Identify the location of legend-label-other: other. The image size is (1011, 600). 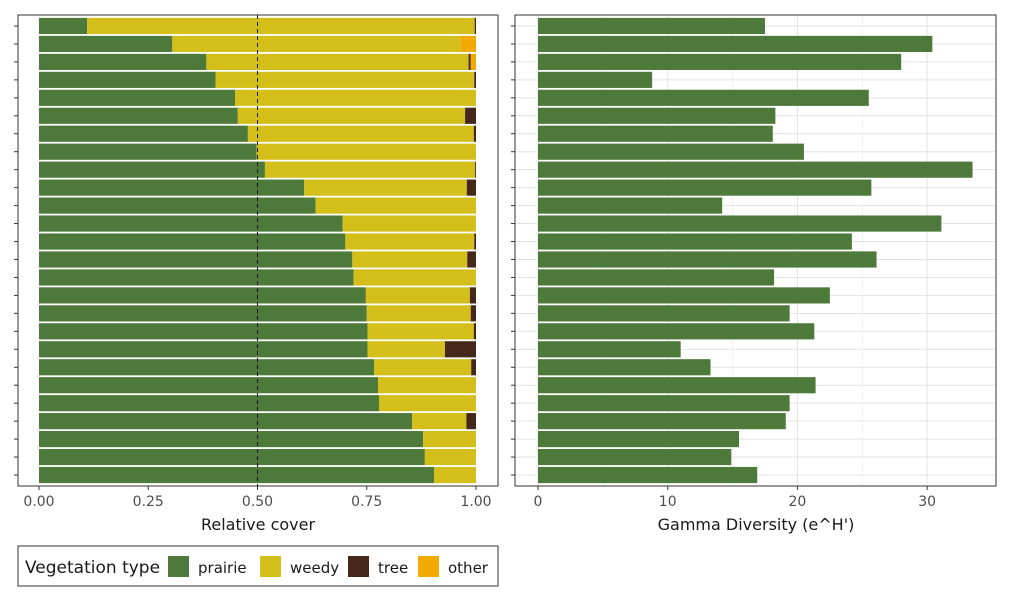
(468, 568).